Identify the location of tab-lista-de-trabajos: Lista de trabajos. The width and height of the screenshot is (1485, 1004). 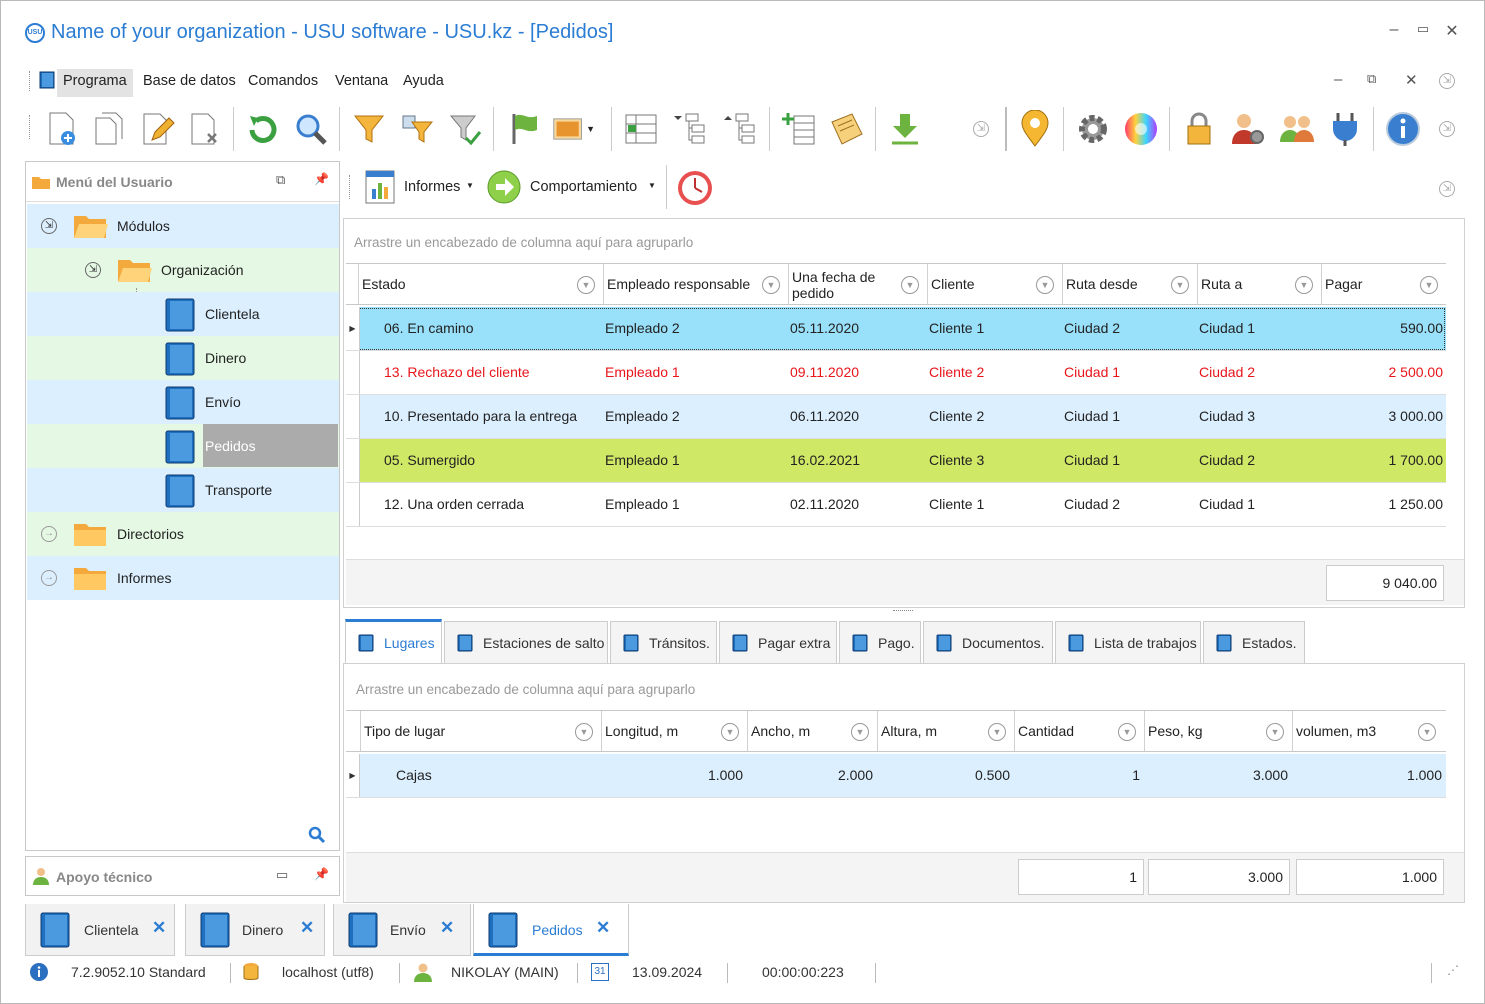
(1128, 642).